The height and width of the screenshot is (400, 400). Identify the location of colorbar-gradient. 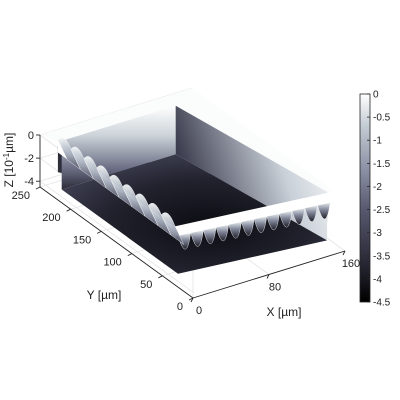
(365, 198).